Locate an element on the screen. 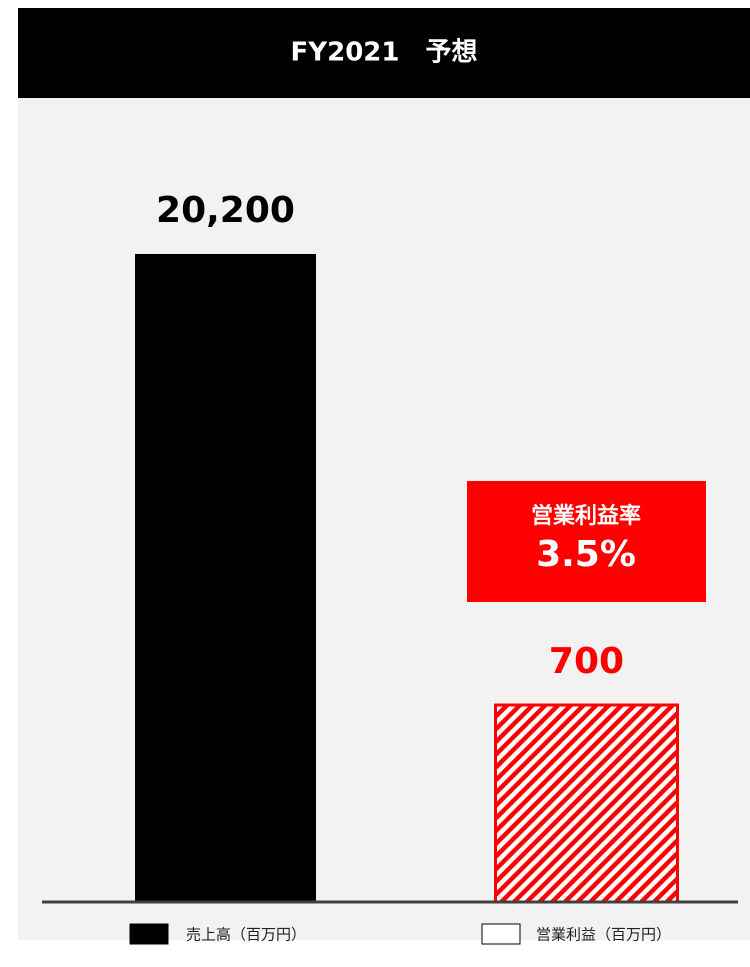 This screenshot has width=750, height=967. bar is located at coordinates (586, 803).